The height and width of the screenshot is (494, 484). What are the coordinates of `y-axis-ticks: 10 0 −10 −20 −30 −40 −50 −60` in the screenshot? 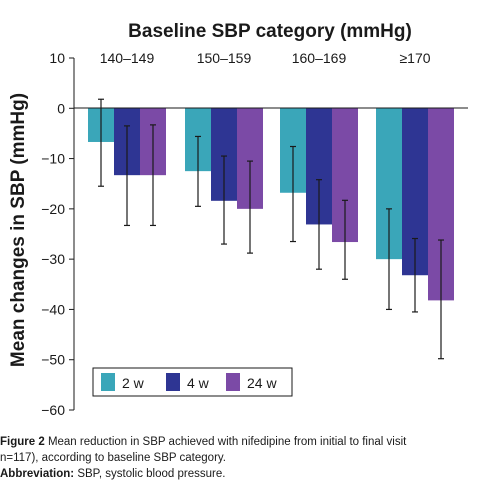 It's located at (57, 234).